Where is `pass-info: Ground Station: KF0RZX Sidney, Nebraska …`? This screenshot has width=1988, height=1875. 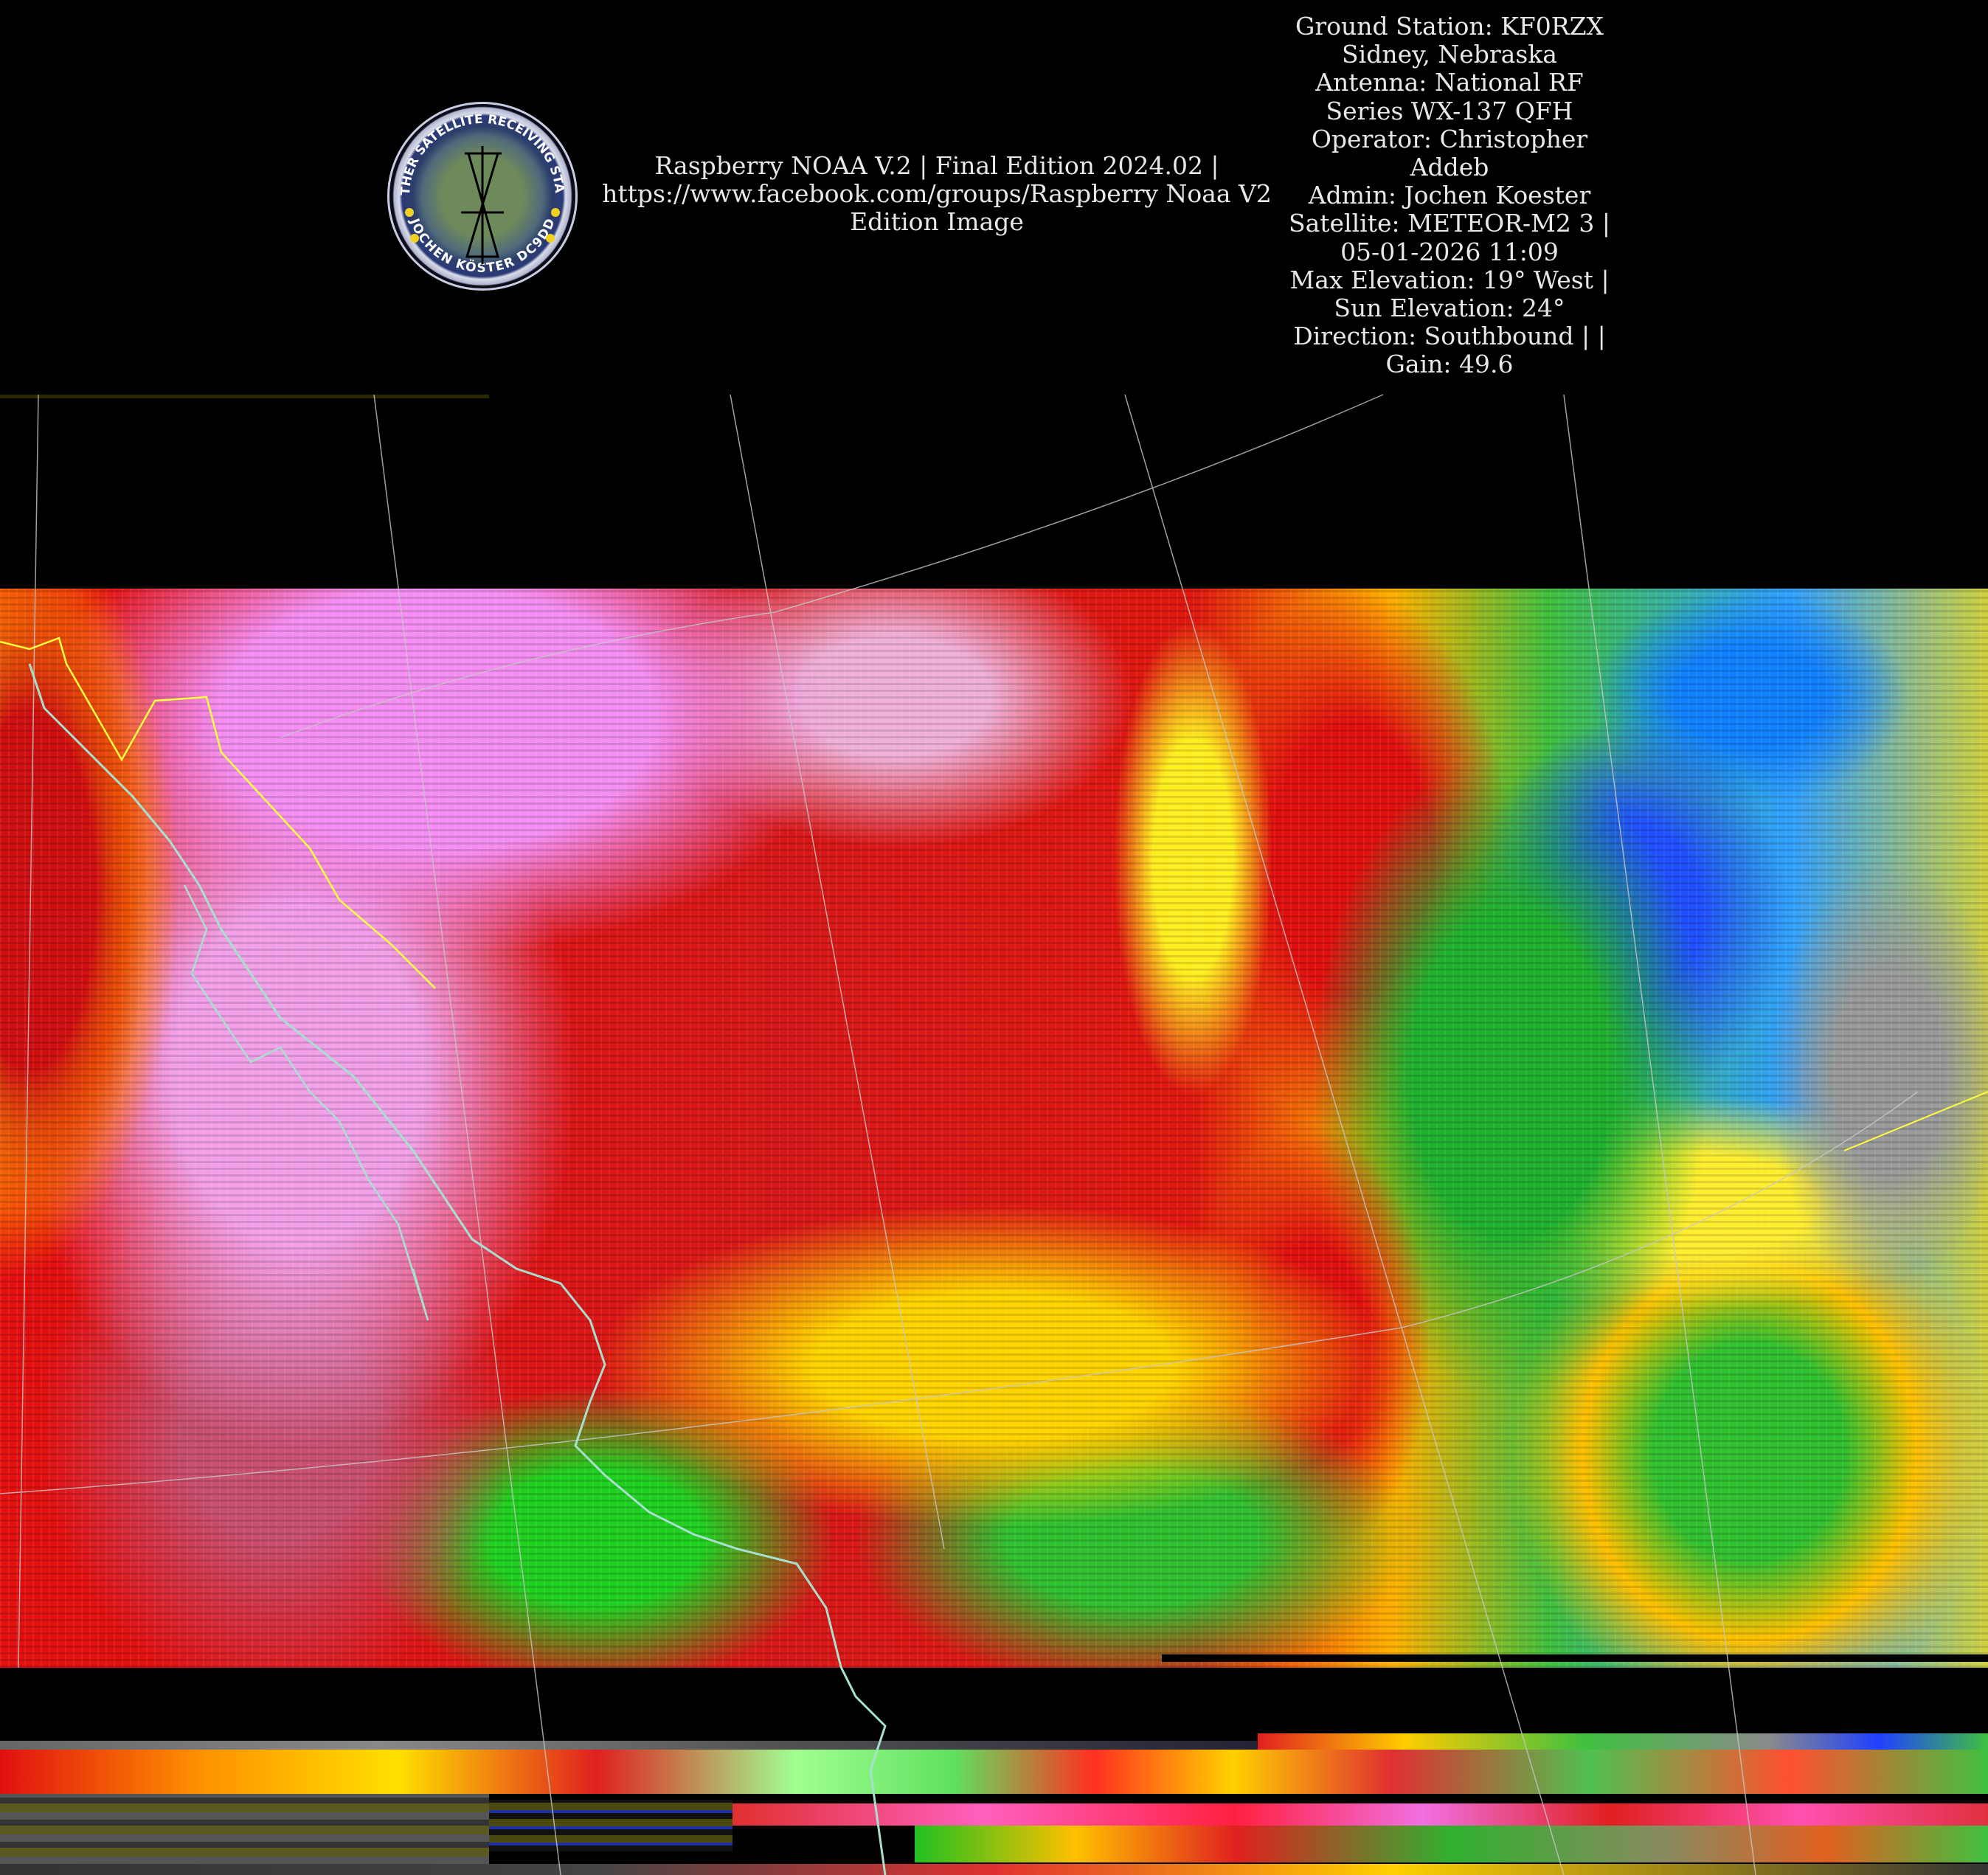 pass-info: Ground Station: KF0RZX Sidney, Nebraska … is located at coordinates (1449, 195).